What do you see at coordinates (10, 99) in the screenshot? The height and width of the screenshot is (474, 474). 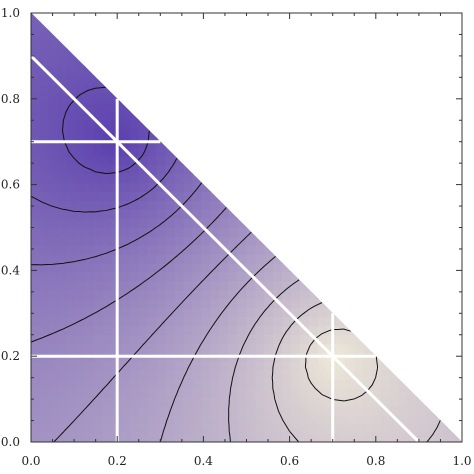 I see `y-tick-label: 0.8` at bounding box center [10, 99].